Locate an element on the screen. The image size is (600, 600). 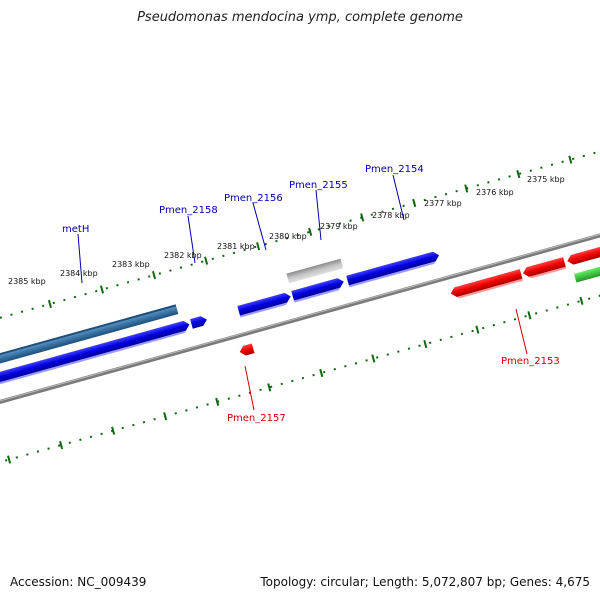
gene-label-pmen2153: Pmen_2153 is located at coordinates (530, 361).